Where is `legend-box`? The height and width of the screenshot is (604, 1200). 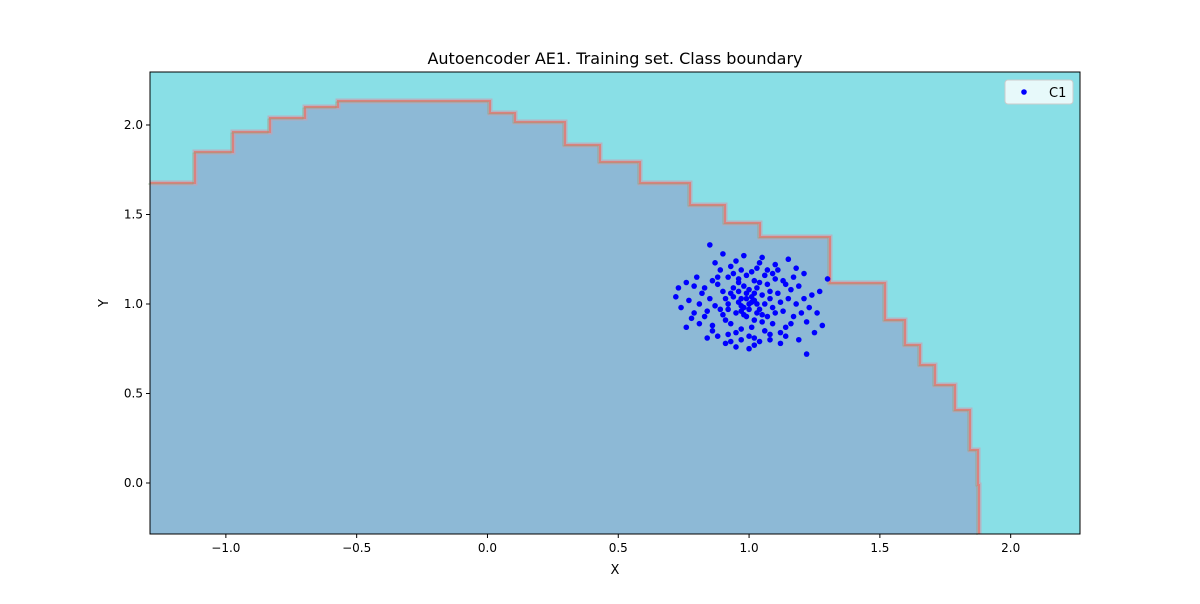 legend-box is located at coordinates (1039, 92).